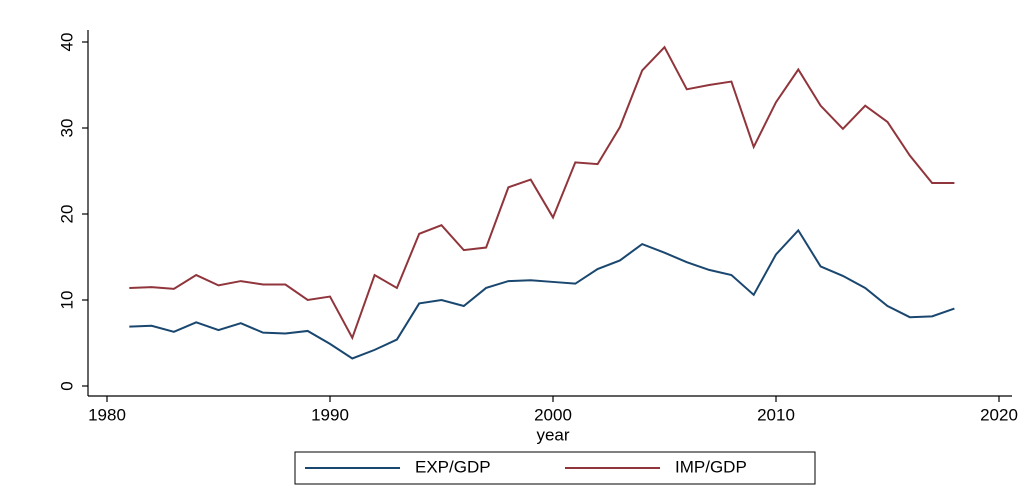 This screenshot has height=499, width=1034. What do you see at coordinates (999, 414) in the screenshot?
I see `x-tick-label: 2020` at bounding box center [999, 414].